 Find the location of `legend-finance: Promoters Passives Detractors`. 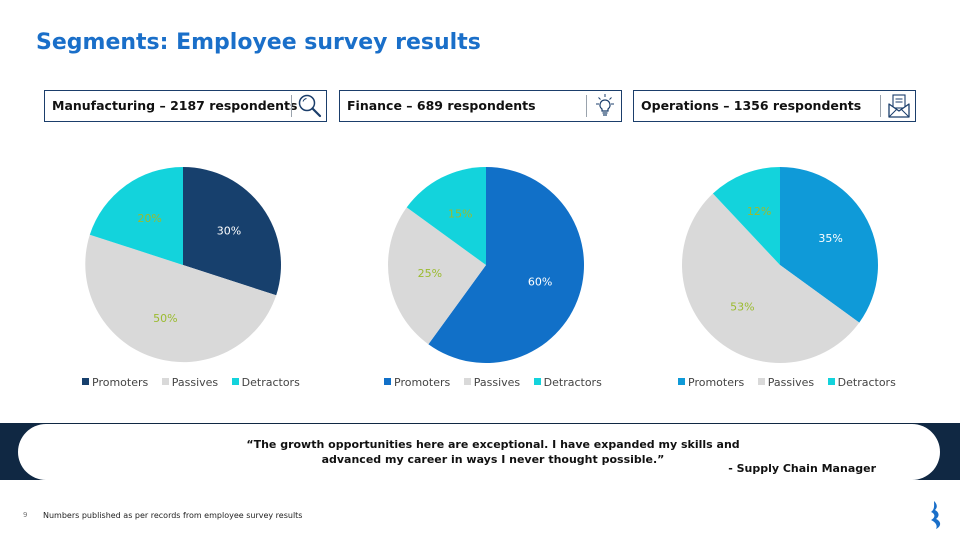

legend-finance: Promoters Passives Detractors is located at coordinates (524, 382).